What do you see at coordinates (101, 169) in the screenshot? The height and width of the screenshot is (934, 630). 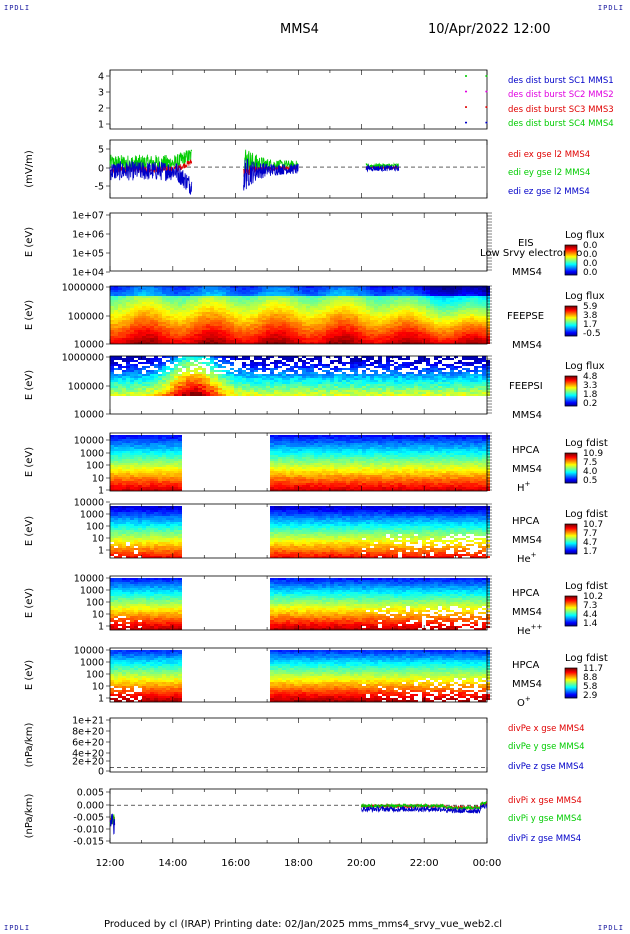 I see `edi-ytick-label: 0` at bounding box center [101, 169].